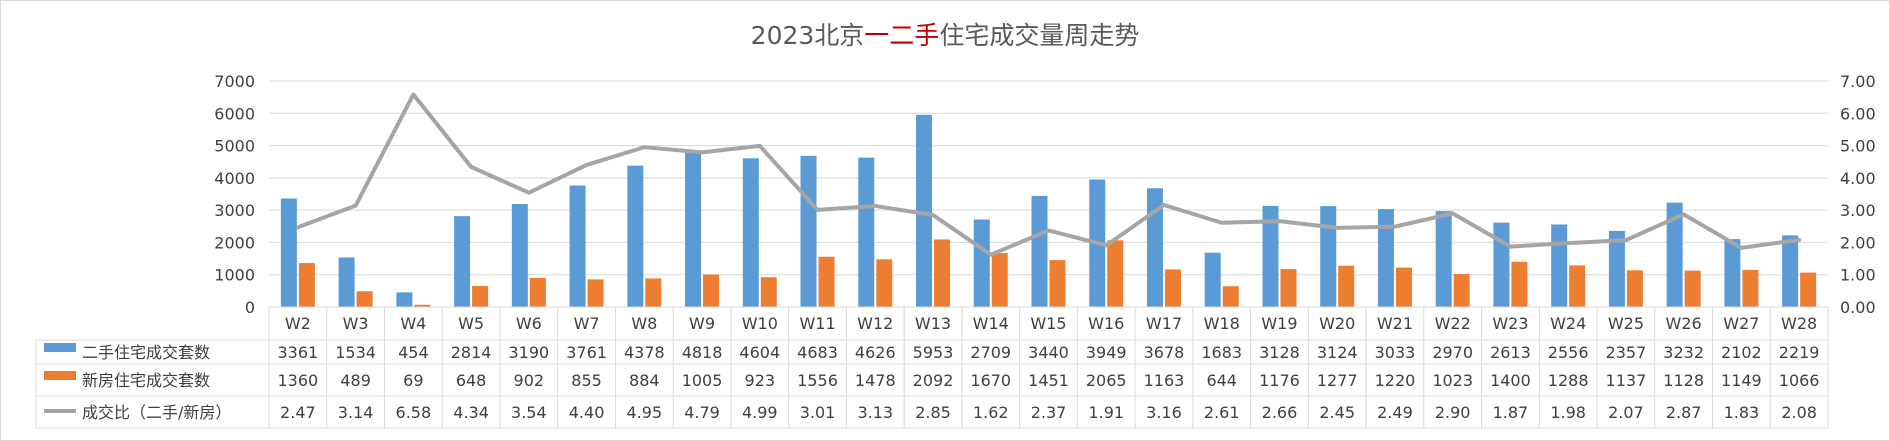 This screenshot has width=1890, height=441. What do you see at coordinates (1221, 380) in the screenshot?
I see `table-cell: 644` at bounding box center [1221, 380].